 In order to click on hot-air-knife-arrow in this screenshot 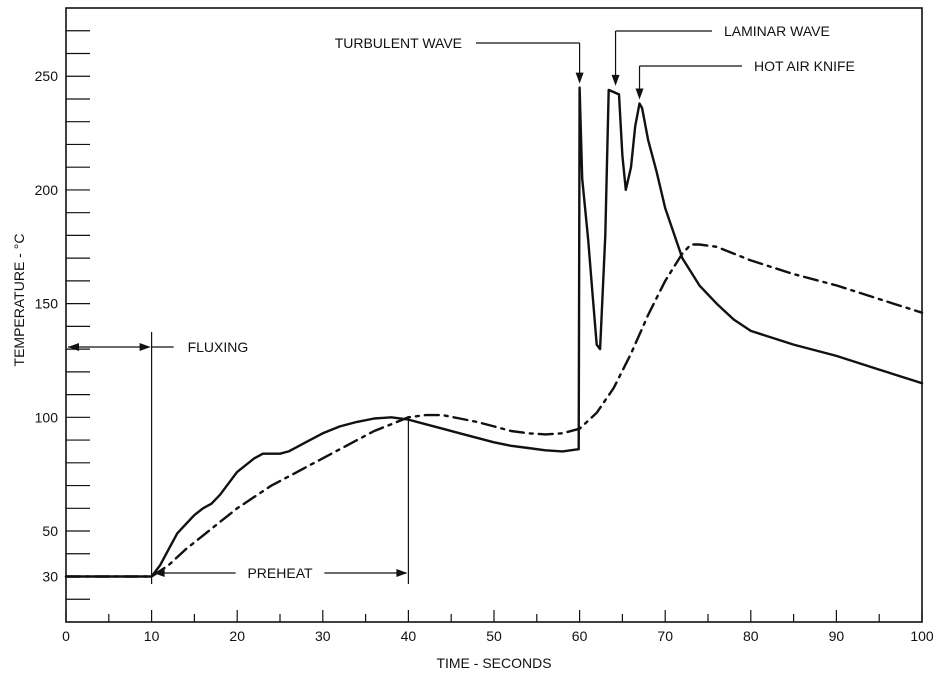, I will do `click(639, 94)`.